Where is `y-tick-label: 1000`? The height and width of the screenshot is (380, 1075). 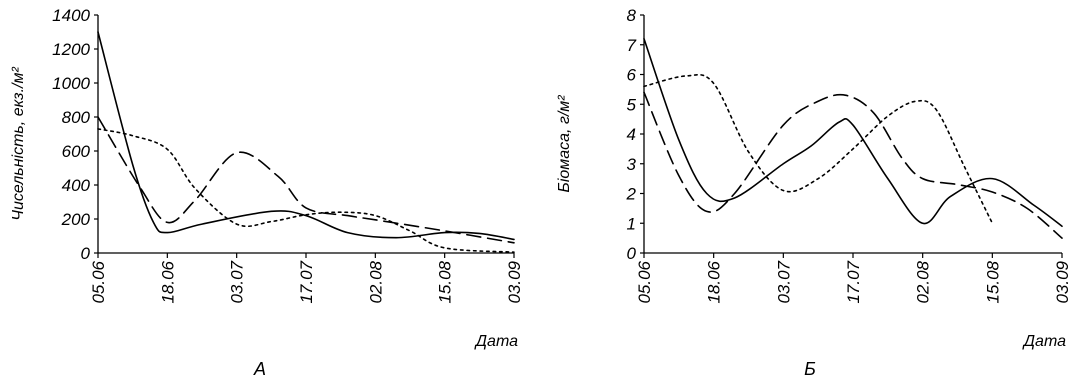 y-tick-label: 1000 is located at coordinates (71, 83).